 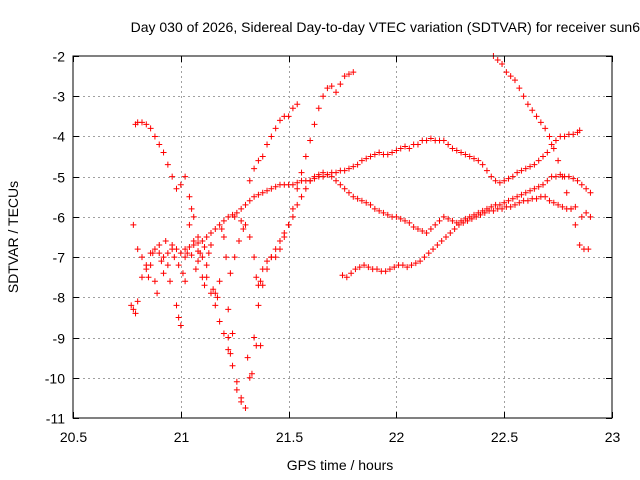 I want to click on x-tick-label: 21, so click(x=182, y=437).